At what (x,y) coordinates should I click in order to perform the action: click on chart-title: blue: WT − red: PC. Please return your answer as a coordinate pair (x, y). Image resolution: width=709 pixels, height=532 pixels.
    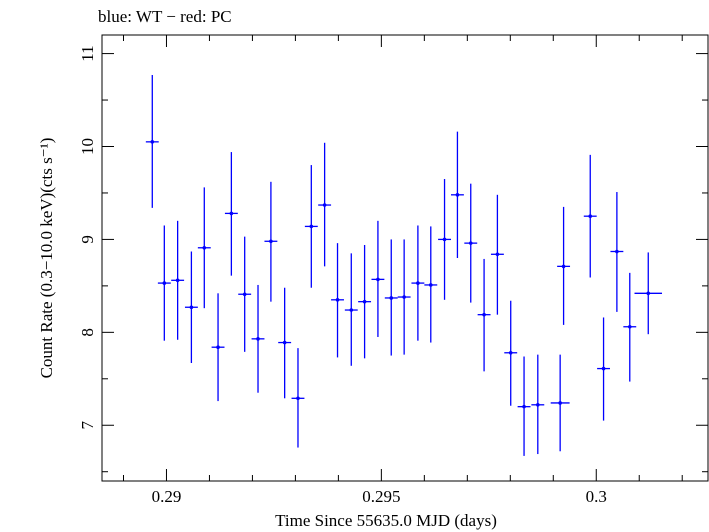
    Looking at the image, I should click on (165, 16).